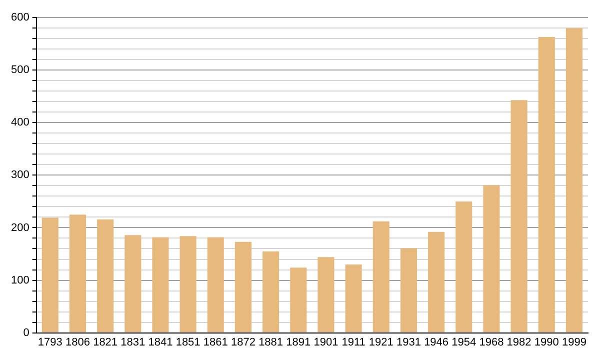  What do you see at coordinates (298, 342) in the screenshot?
I see `x-tick-label: 1891` at bounding box center [298, 342].